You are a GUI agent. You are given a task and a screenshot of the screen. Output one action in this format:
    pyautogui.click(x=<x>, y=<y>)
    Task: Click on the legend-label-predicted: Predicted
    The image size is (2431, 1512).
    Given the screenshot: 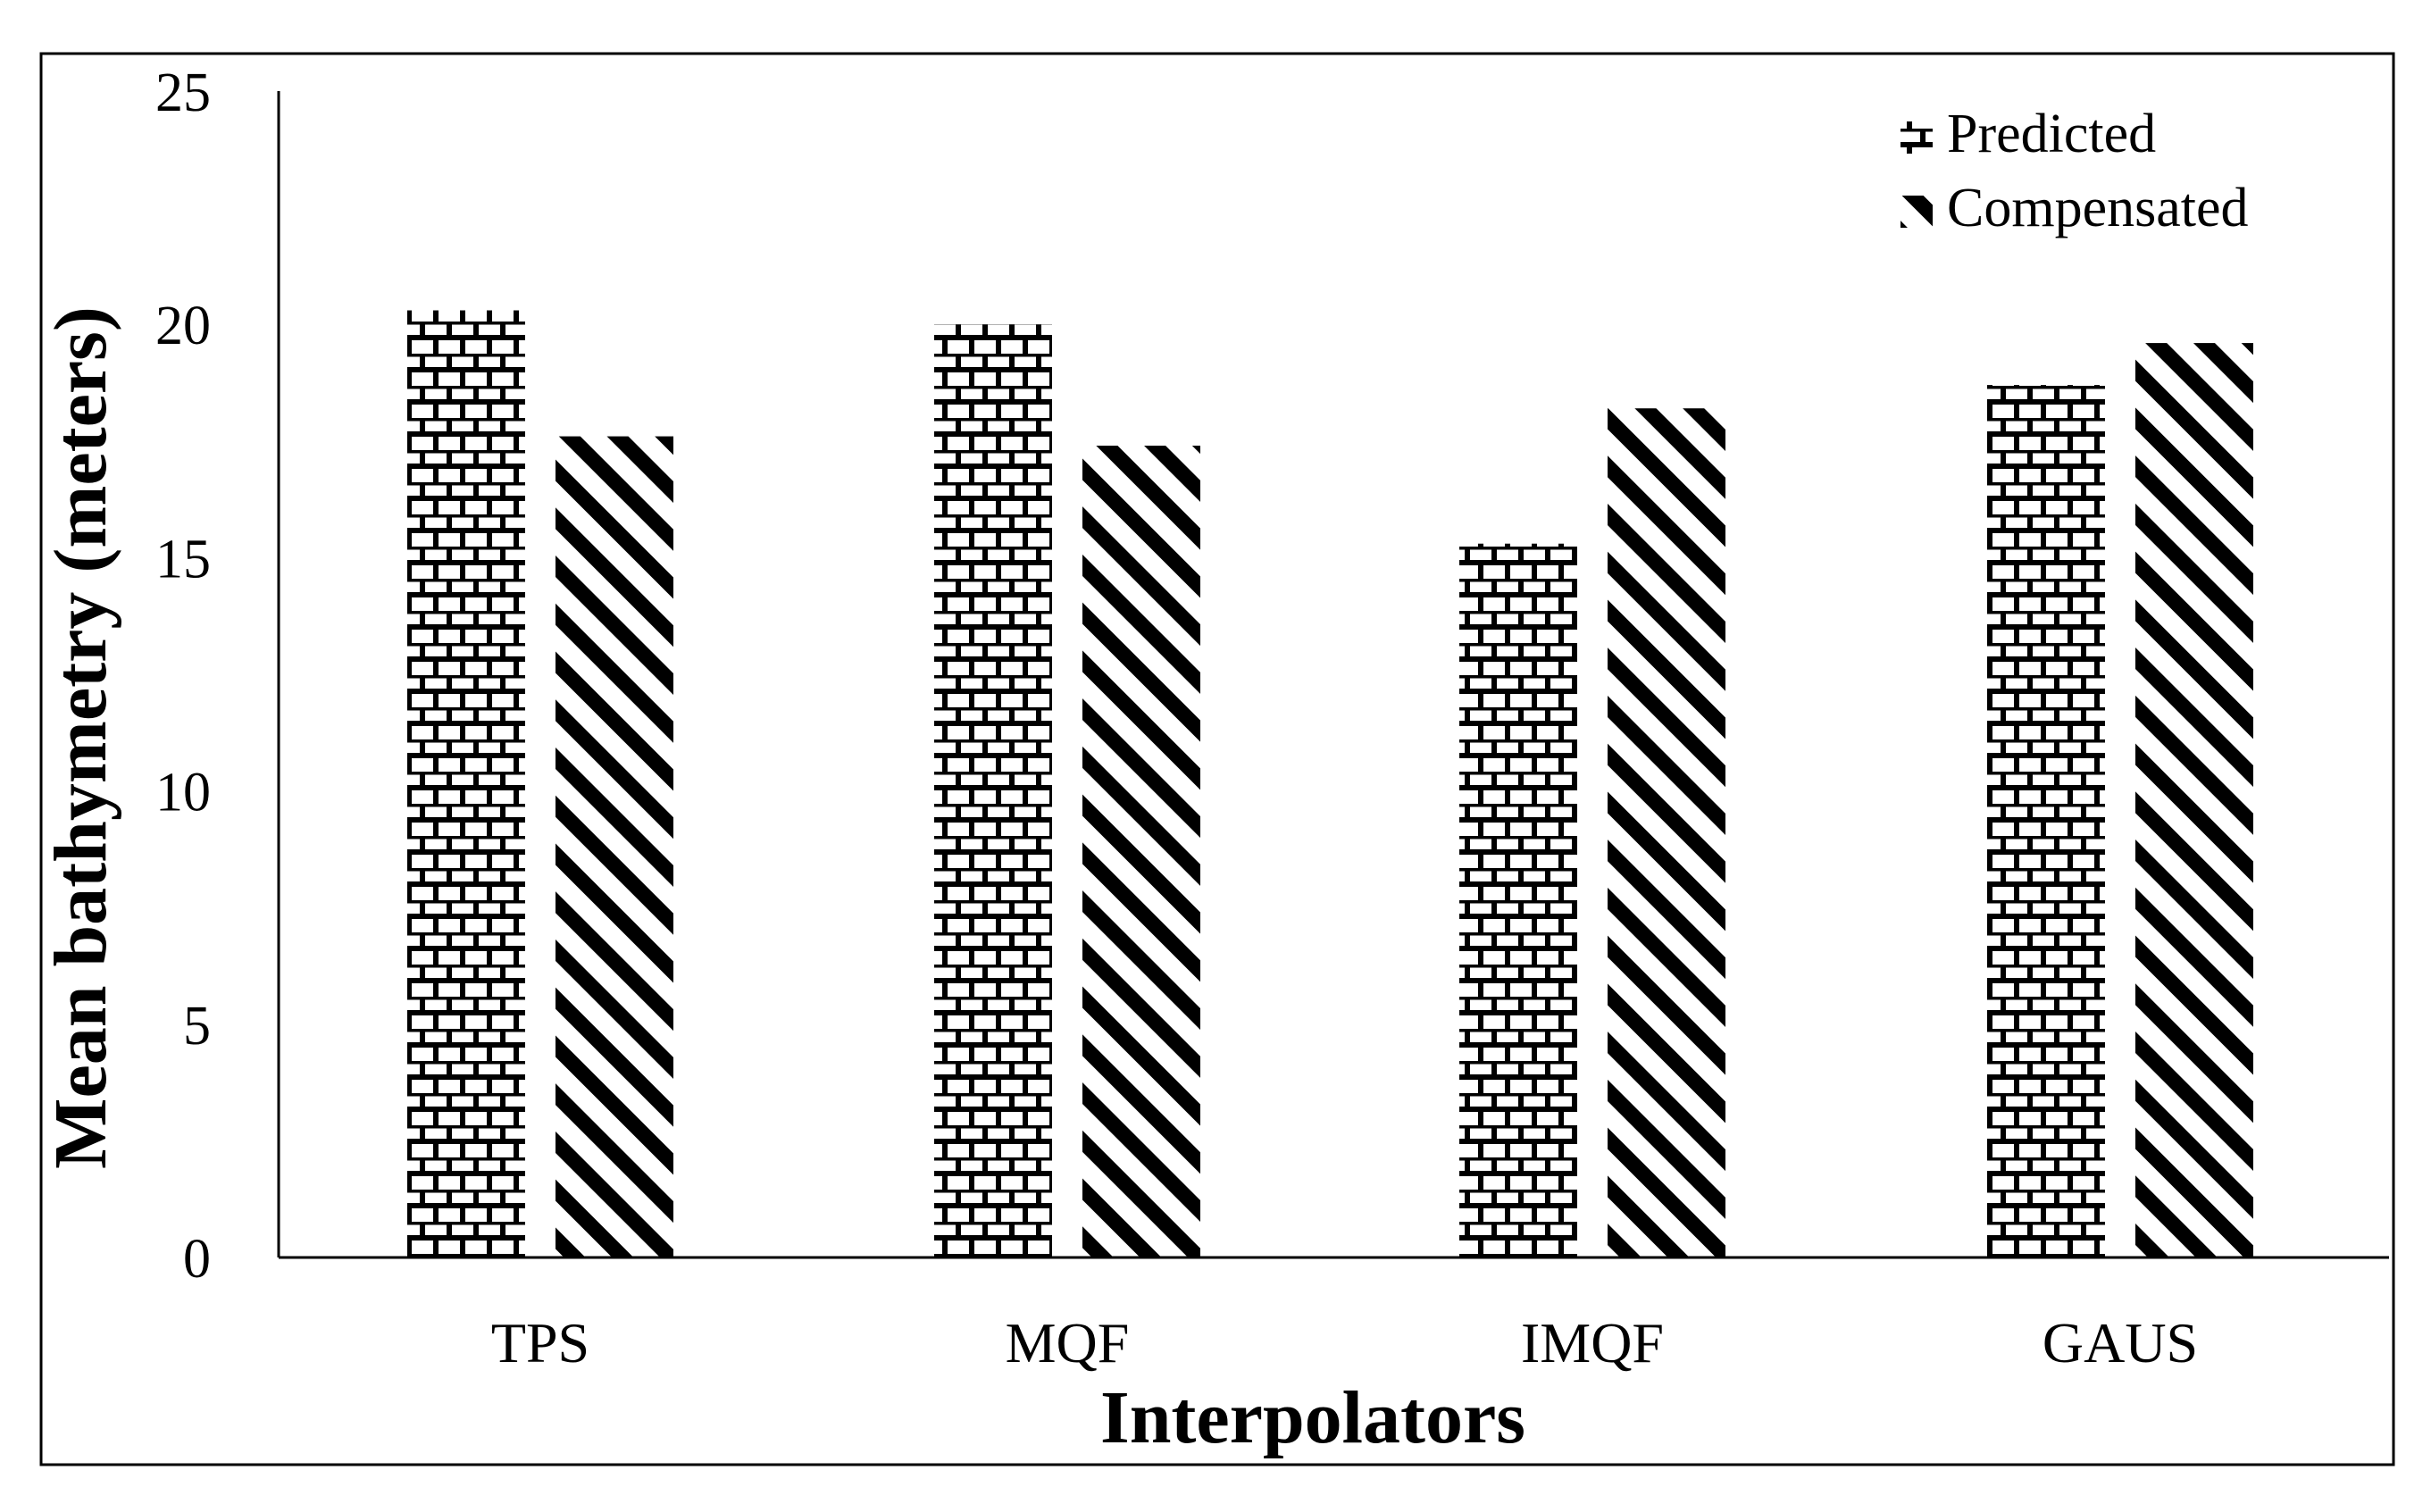 What is the action you would take?
    pyautogui.click(x=2051, y=134)
    